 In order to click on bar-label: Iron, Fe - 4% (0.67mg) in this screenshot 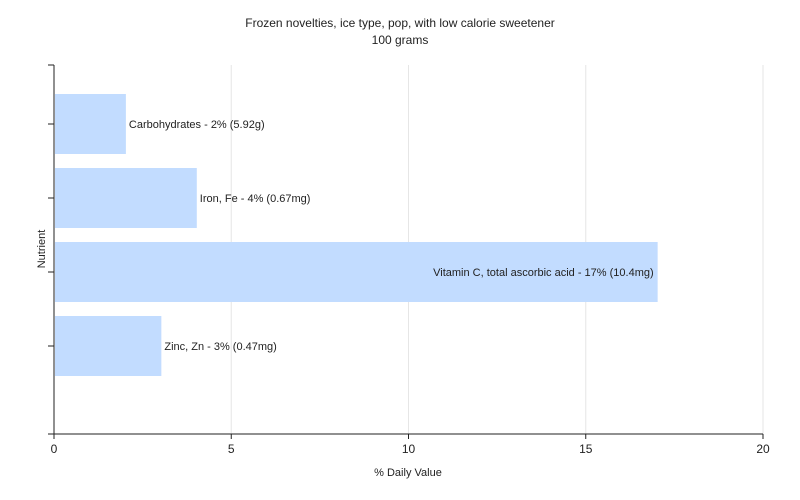, I will do `click(255, 199)`.